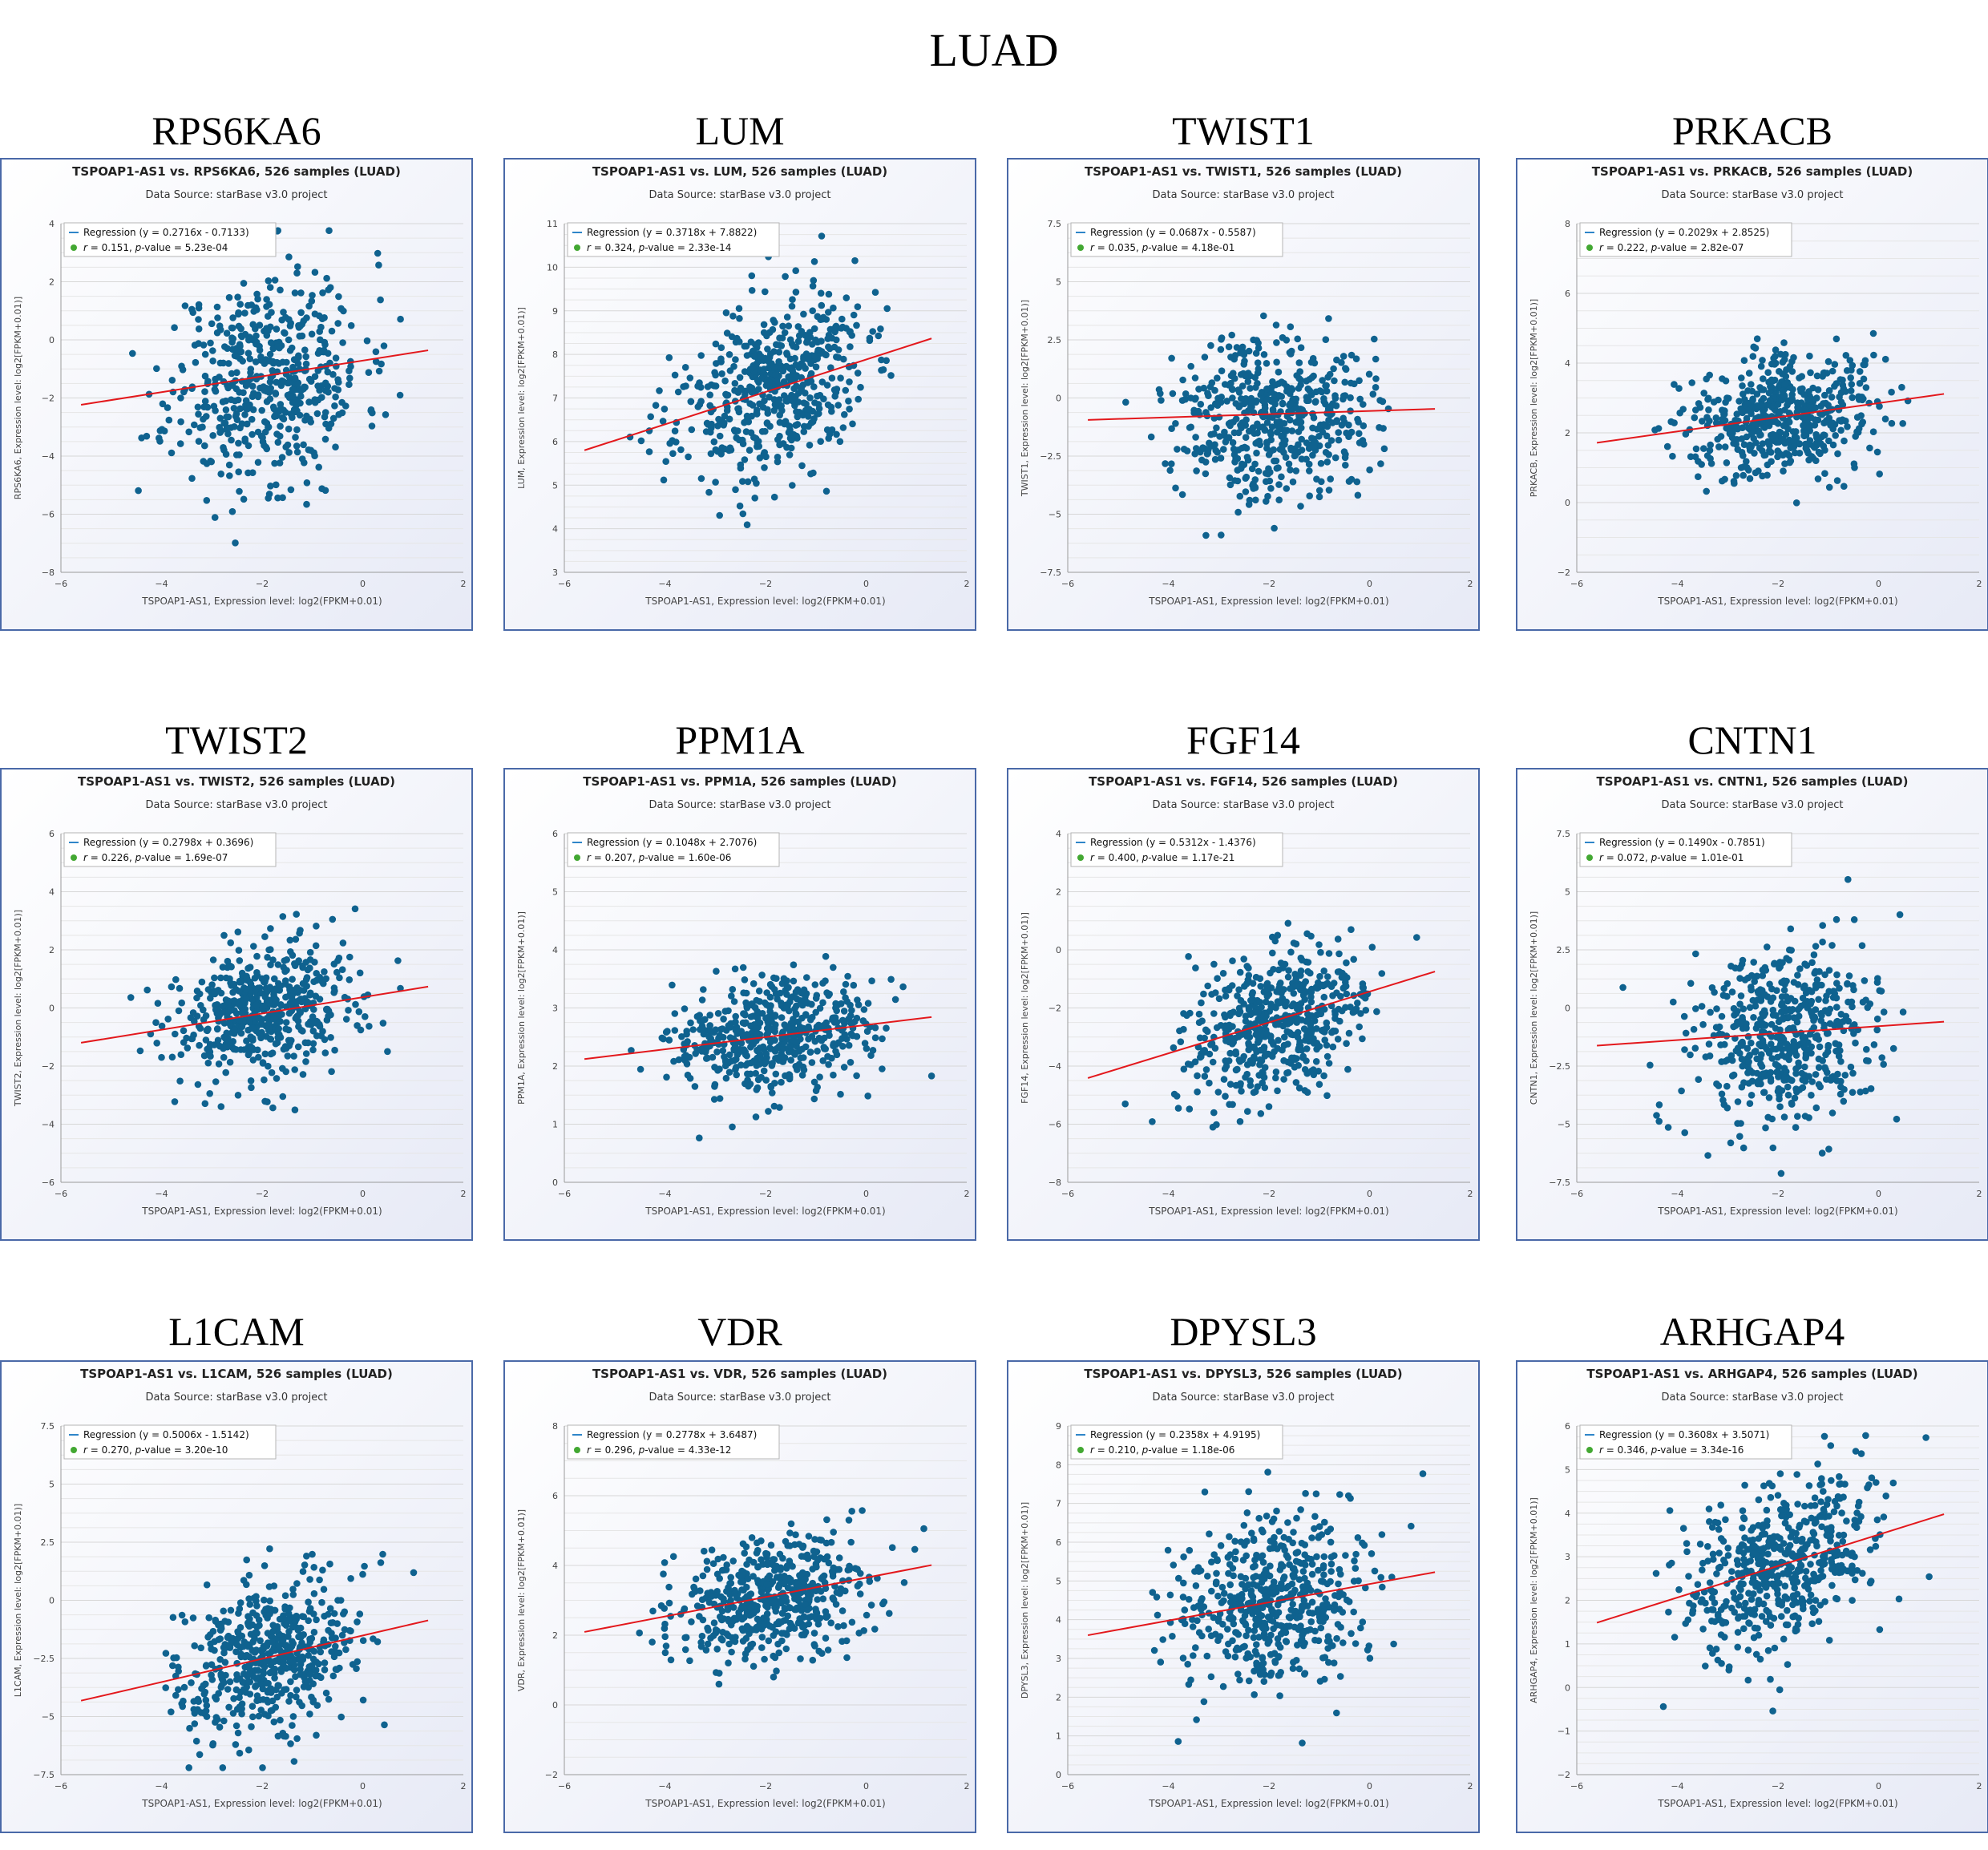 The image size is (1988, 1850). Describe the element at coordinates (967, 1194) in the screenshot. I see `x-tick-label: 2` at that location.